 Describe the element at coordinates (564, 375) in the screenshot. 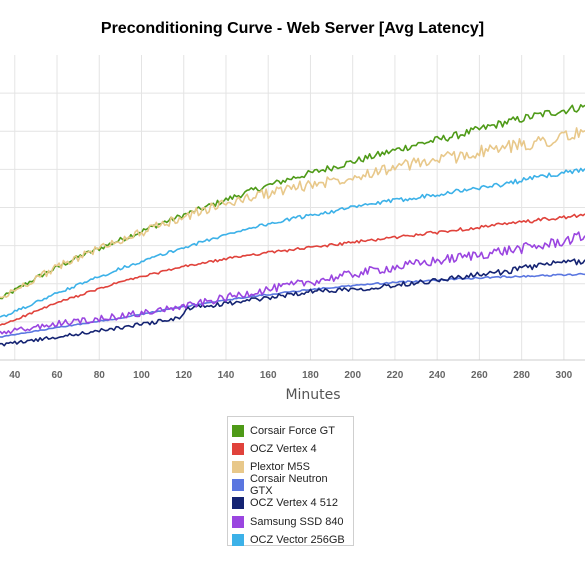

I see `x-tick-label: 300` at that location.